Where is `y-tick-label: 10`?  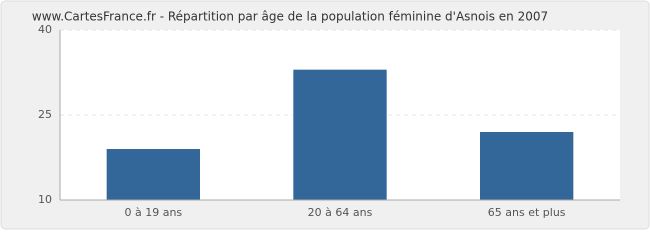 y-tick-label: 10 is located at coordinates (45, 199).